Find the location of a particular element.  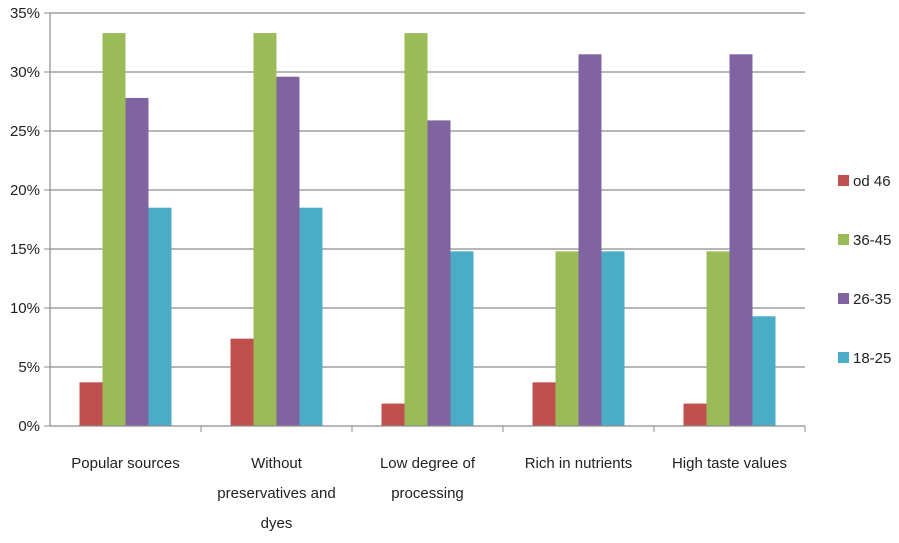

x-category-label-line: processing is located at coordinates (427, 493).